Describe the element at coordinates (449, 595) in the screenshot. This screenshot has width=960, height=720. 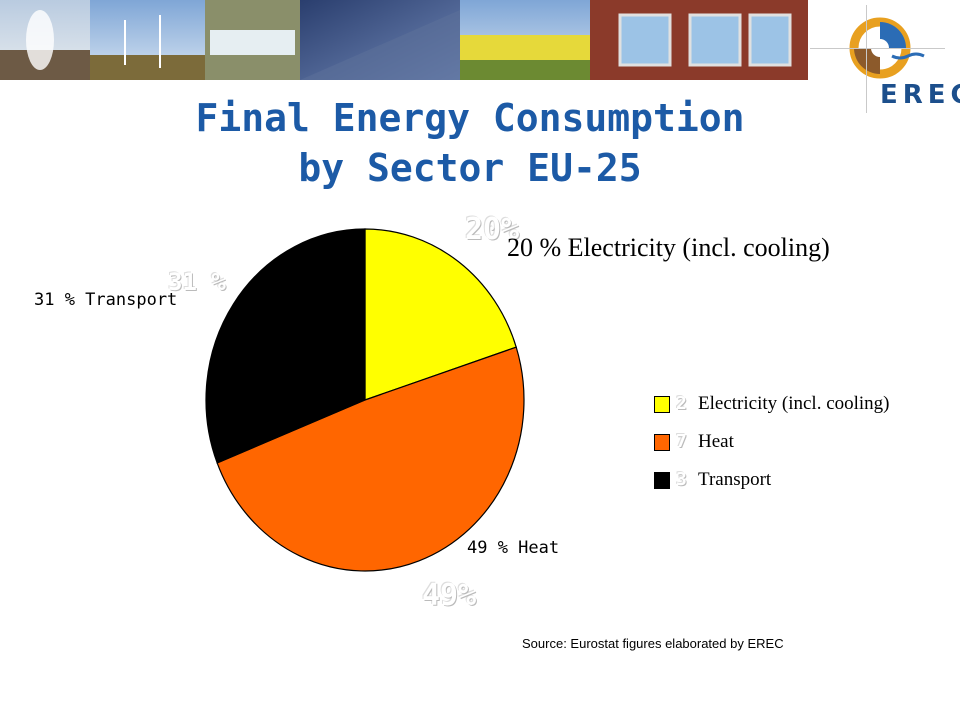
I see `ghost-mark: 49%` at that location.